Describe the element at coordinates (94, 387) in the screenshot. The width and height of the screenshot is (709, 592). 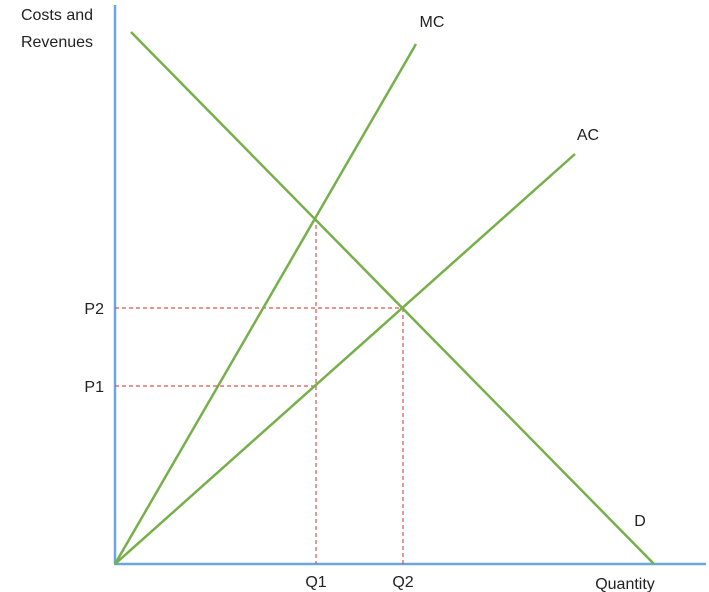
I see `p1-label: P1` at that location.